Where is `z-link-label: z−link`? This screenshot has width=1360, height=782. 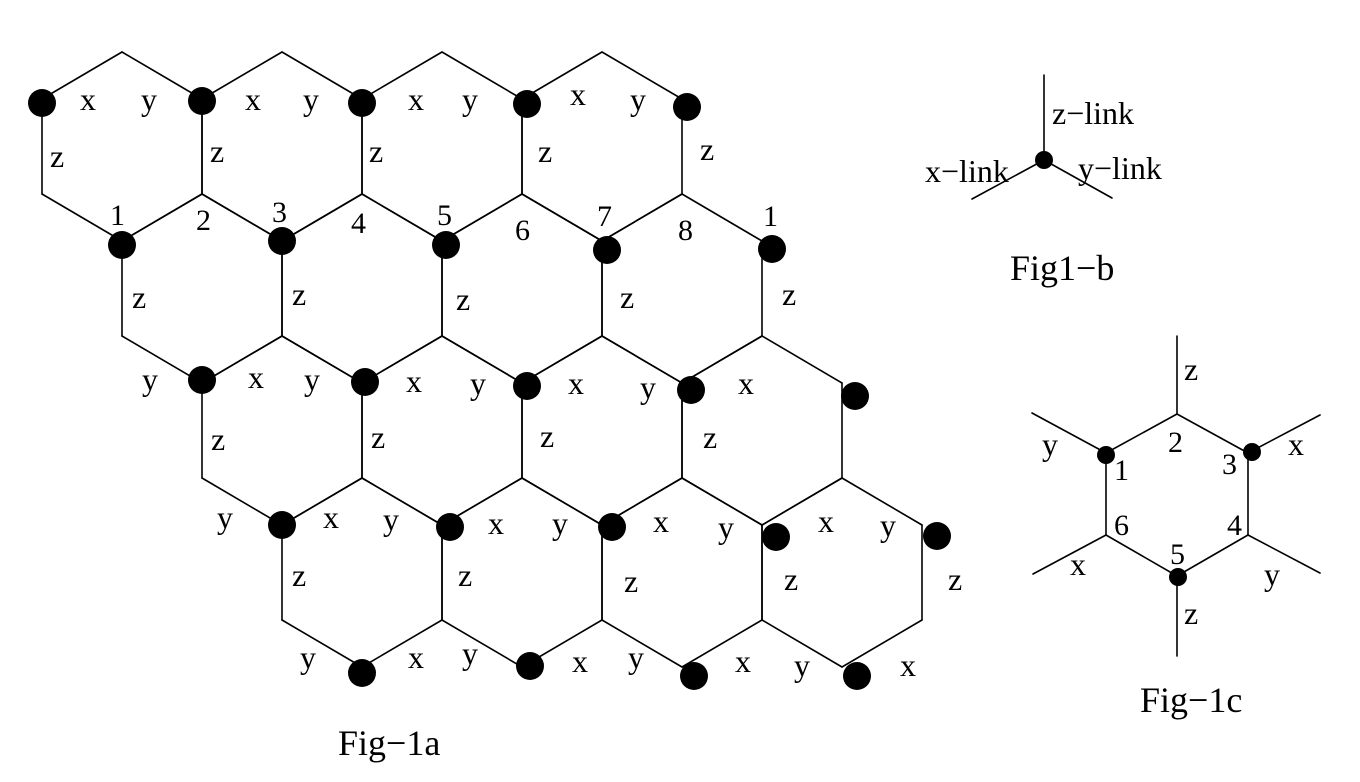
z-link-label: z−link is located at coordinates (1093, 113).